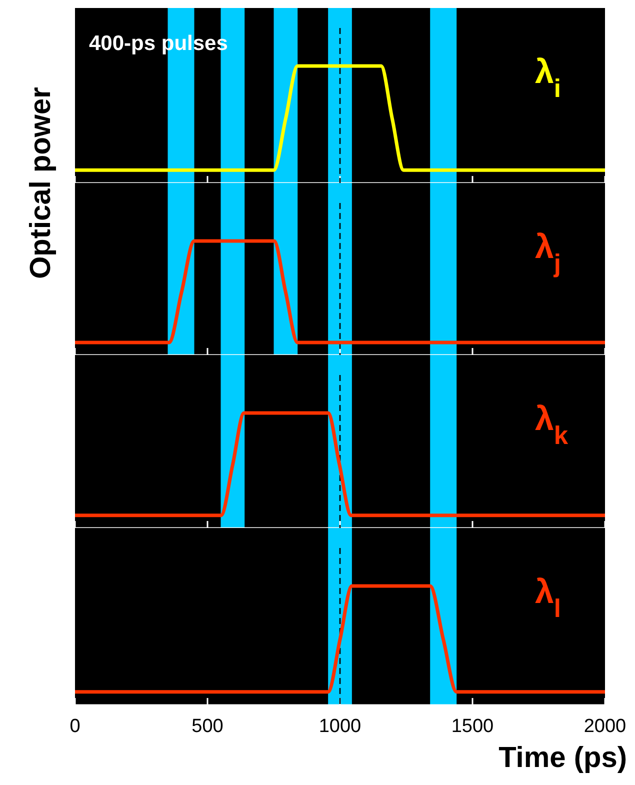 The image size is (635, 785). Describe the element at coordinates (41, 183) in the screenshot. I see `y-axis-title: Optical power` at that location.